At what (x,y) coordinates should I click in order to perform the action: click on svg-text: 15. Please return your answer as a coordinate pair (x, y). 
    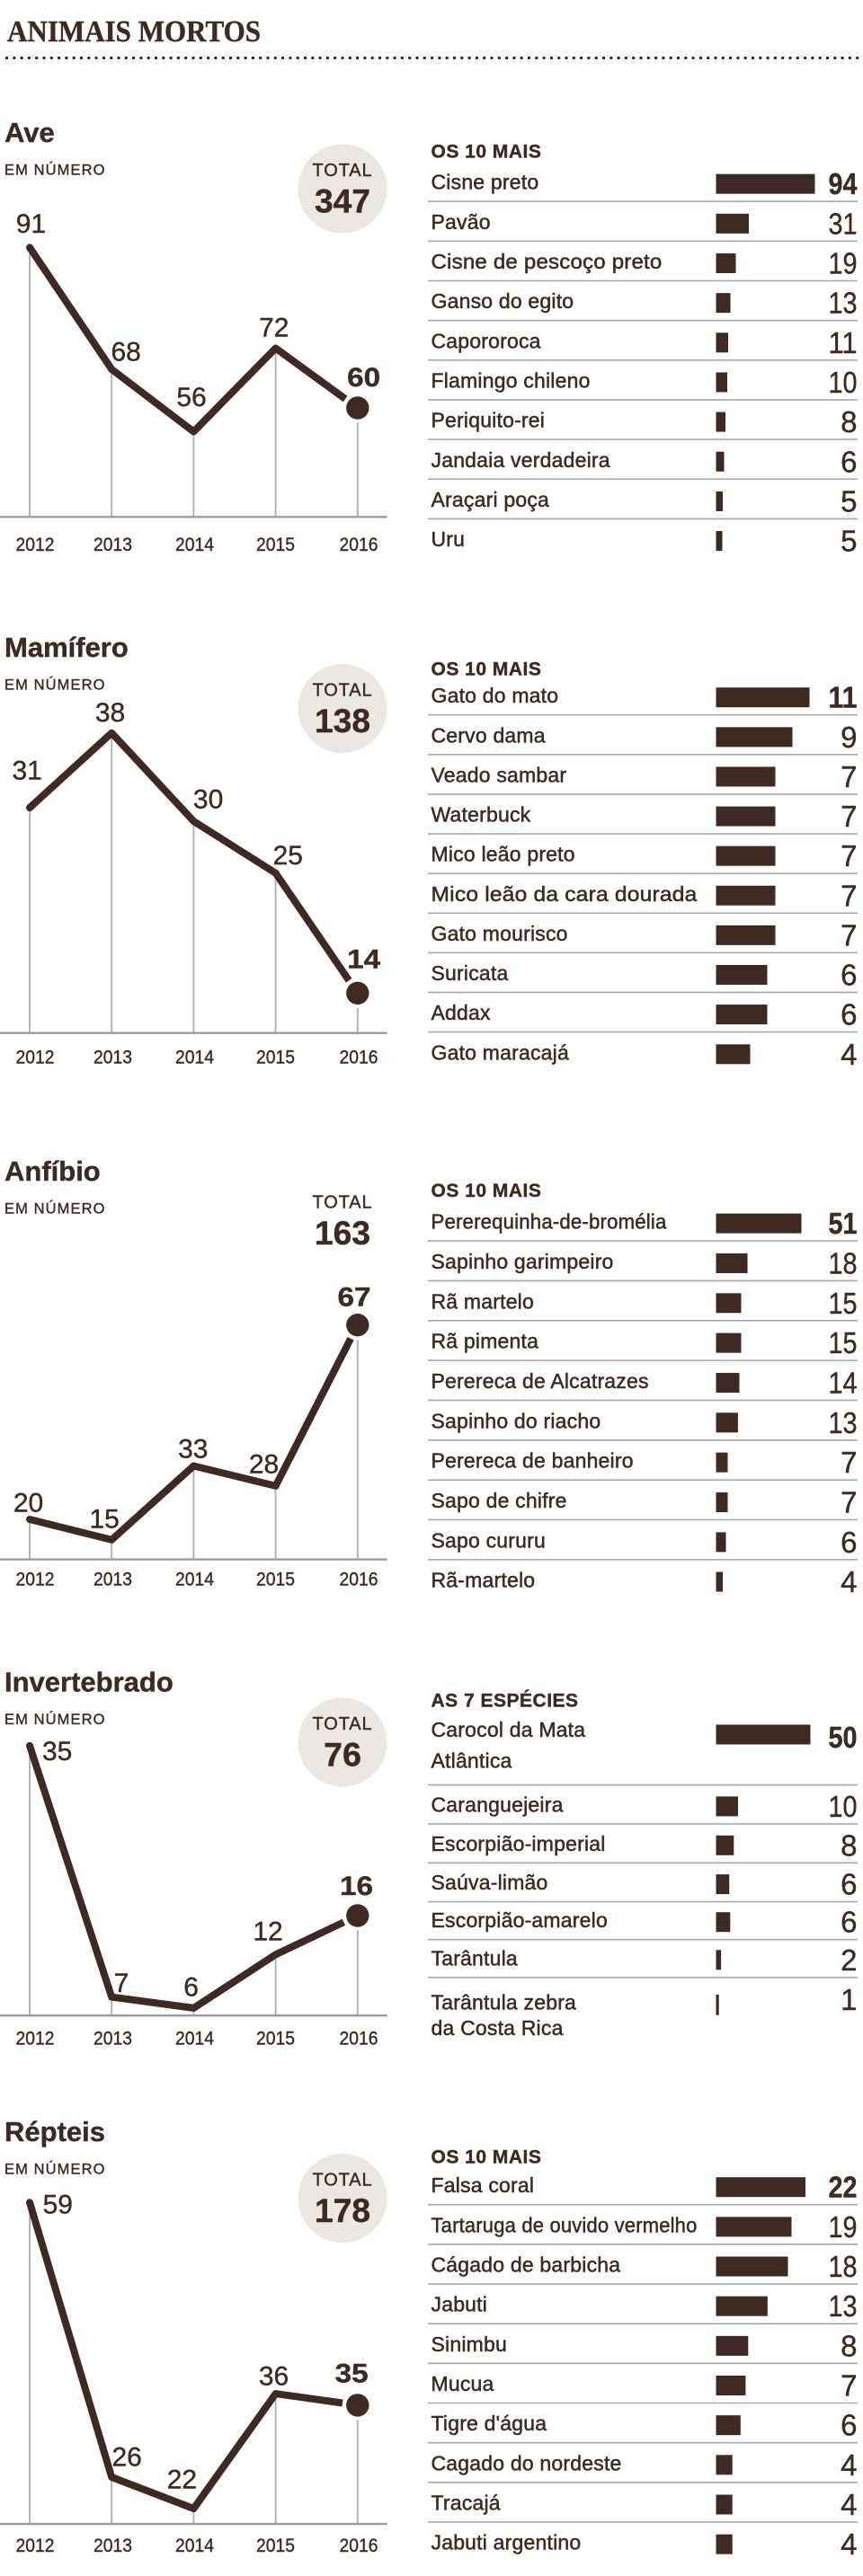
    Looking at the image, I should click on (843, 1303).